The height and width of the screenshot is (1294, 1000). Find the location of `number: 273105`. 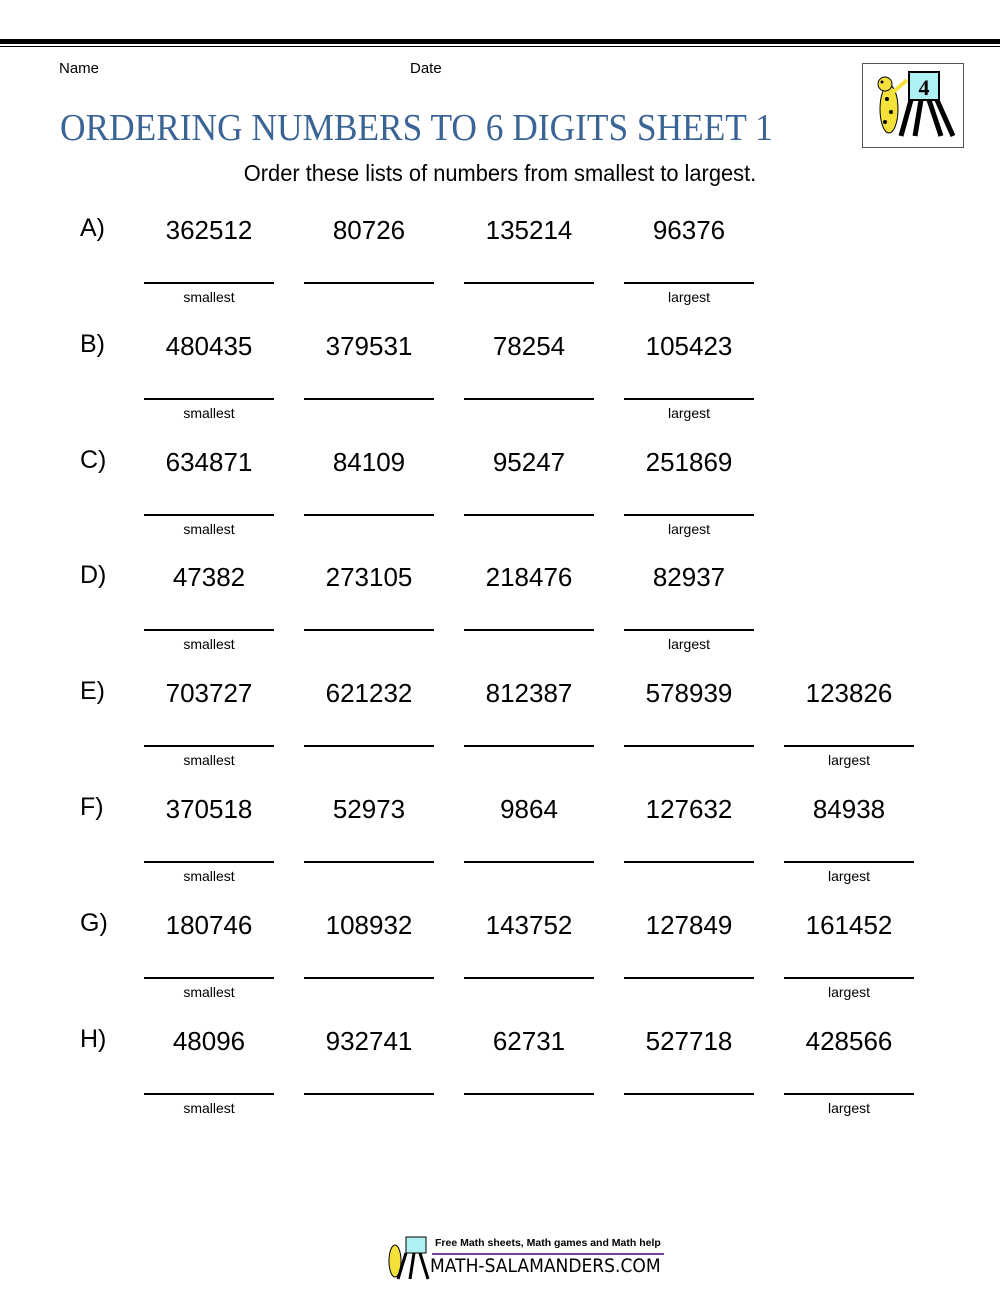

number: 273105 is located at coordinates (369, 577).